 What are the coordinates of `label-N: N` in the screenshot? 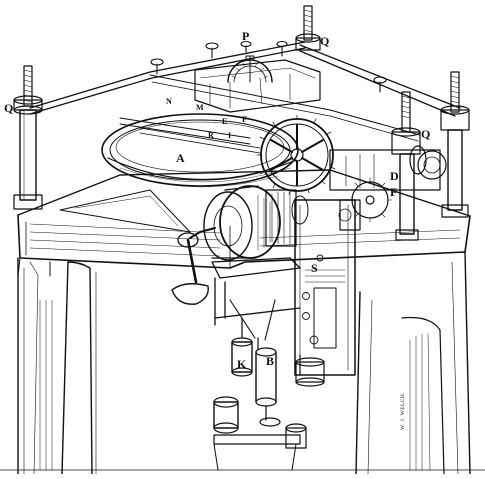 It's located at (169, 101).